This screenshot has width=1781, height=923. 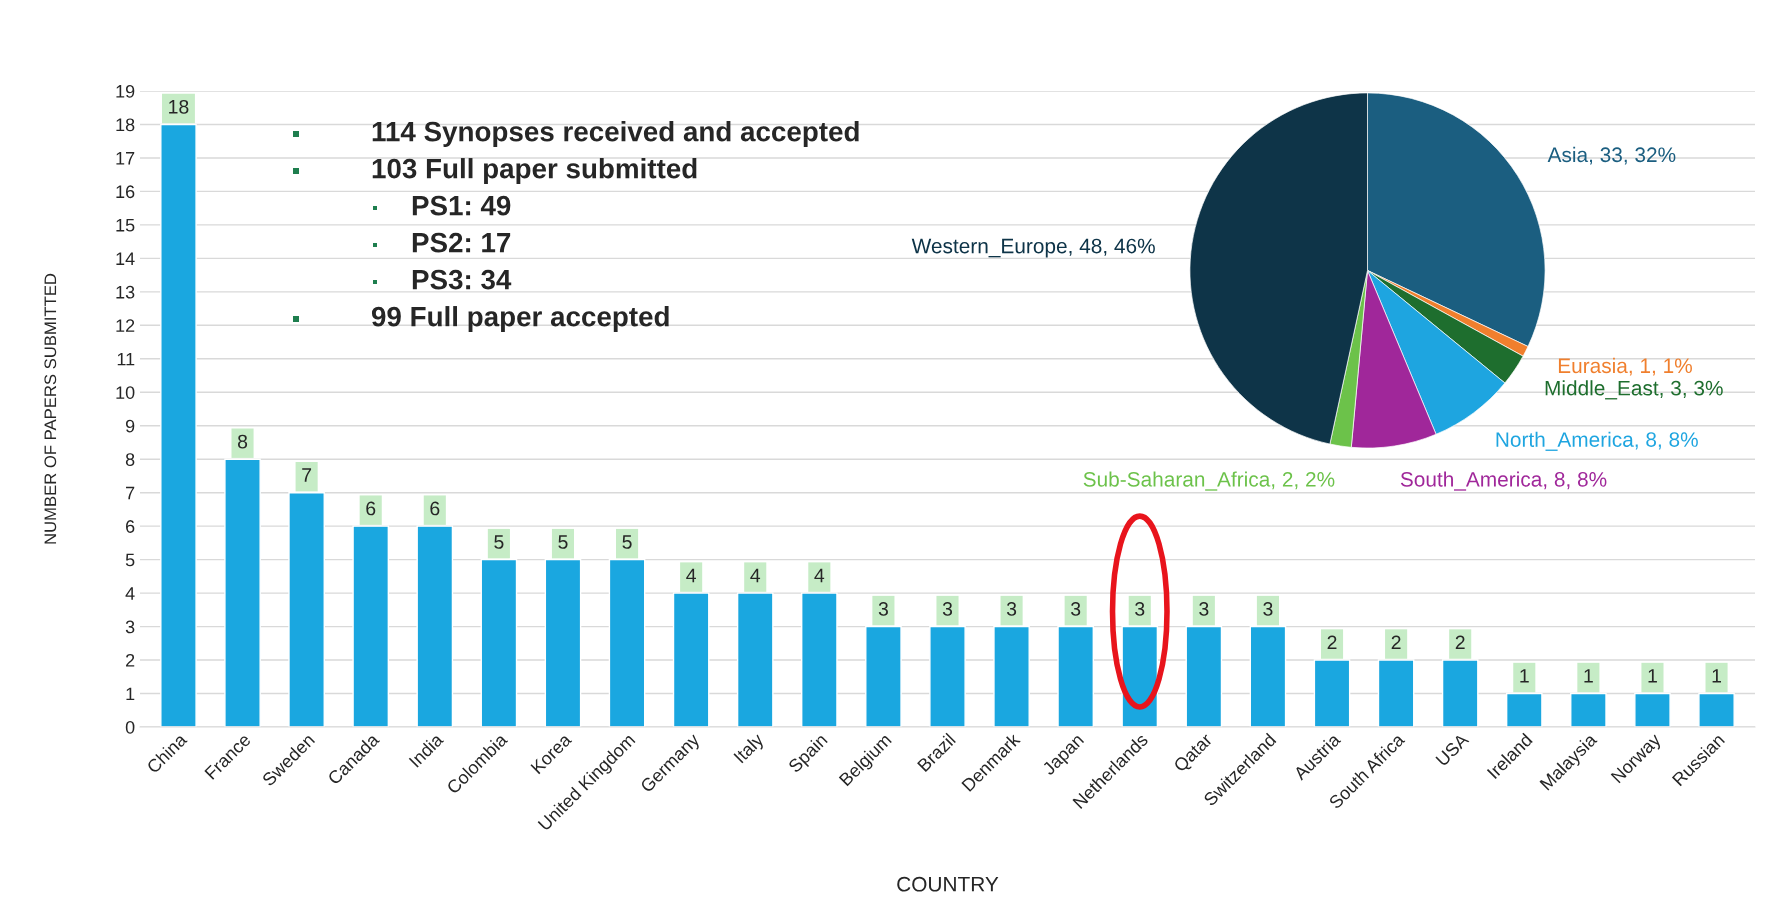 I want to click on y-tick-label: 0, so click(x=130, y=727).